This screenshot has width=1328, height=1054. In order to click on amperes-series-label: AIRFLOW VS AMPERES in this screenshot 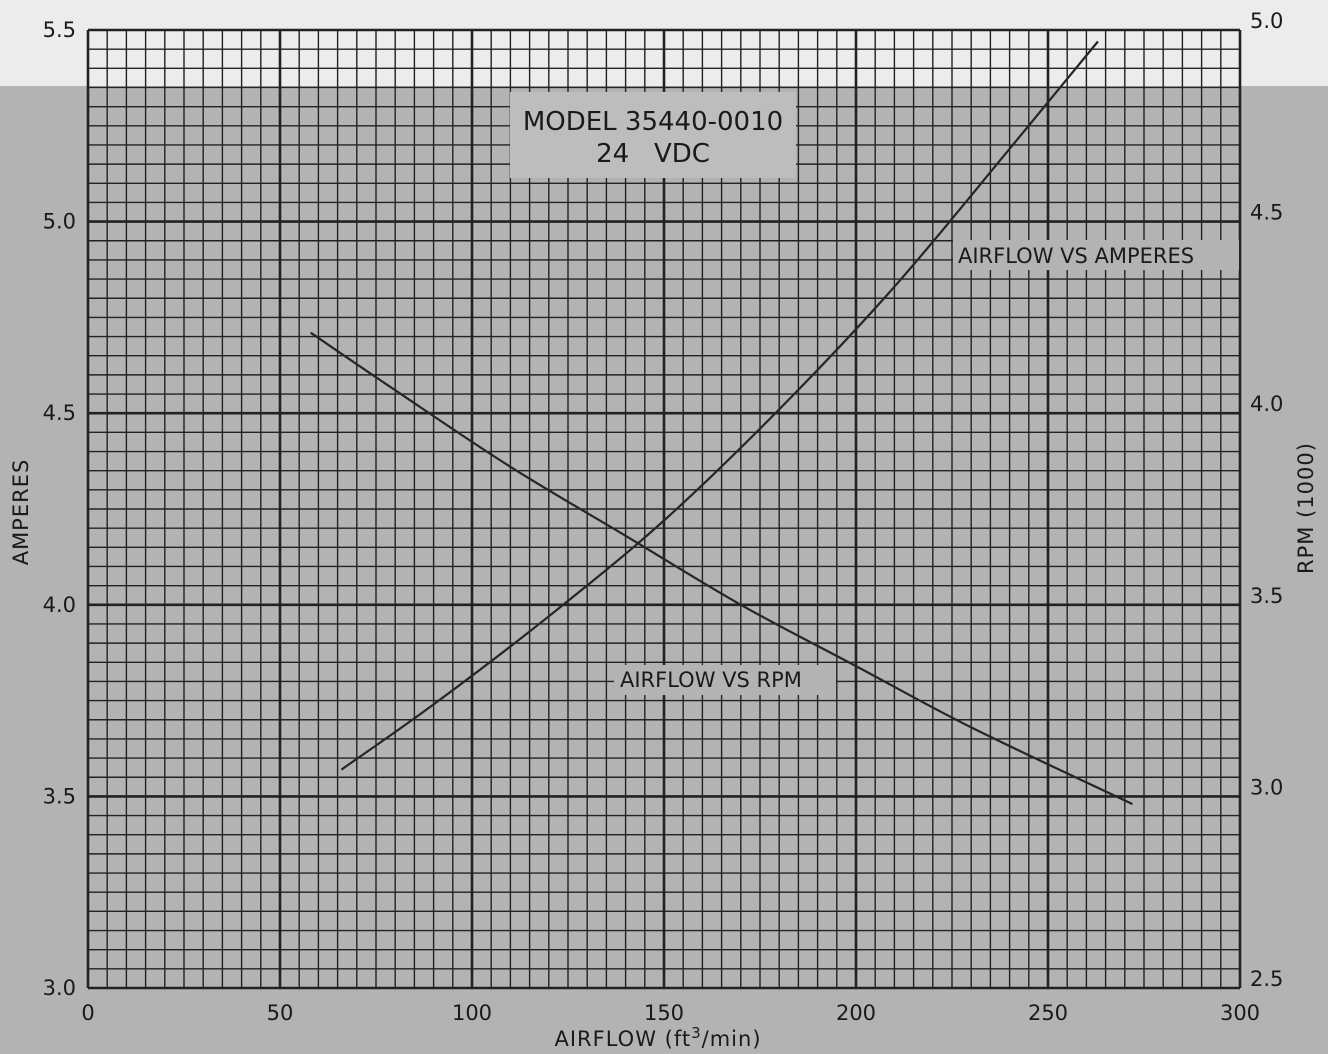, I will do `click(1096, 255)`.